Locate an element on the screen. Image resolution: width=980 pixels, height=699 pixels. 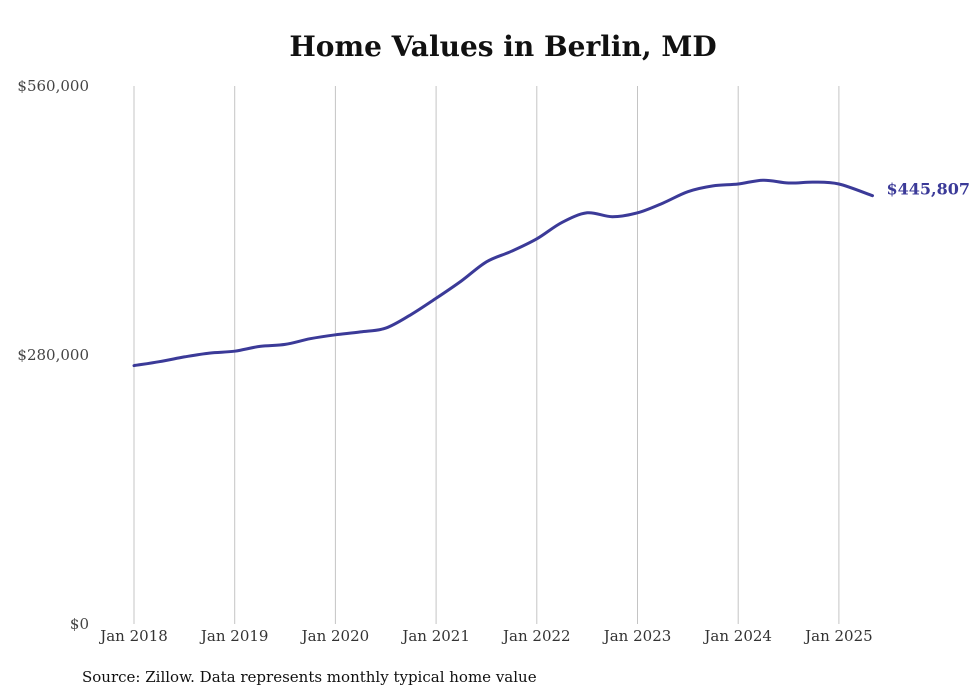
x-tick-label: Jan 2022 is located at coordinates (536, 636).